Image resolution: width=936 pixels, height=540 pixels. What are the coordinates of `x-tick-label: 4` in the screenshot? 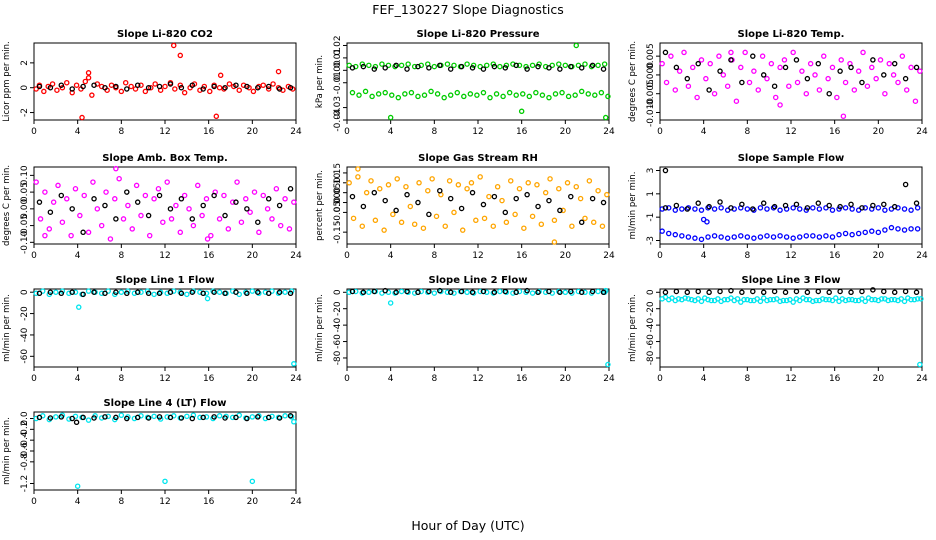 It's located at (78, 256).